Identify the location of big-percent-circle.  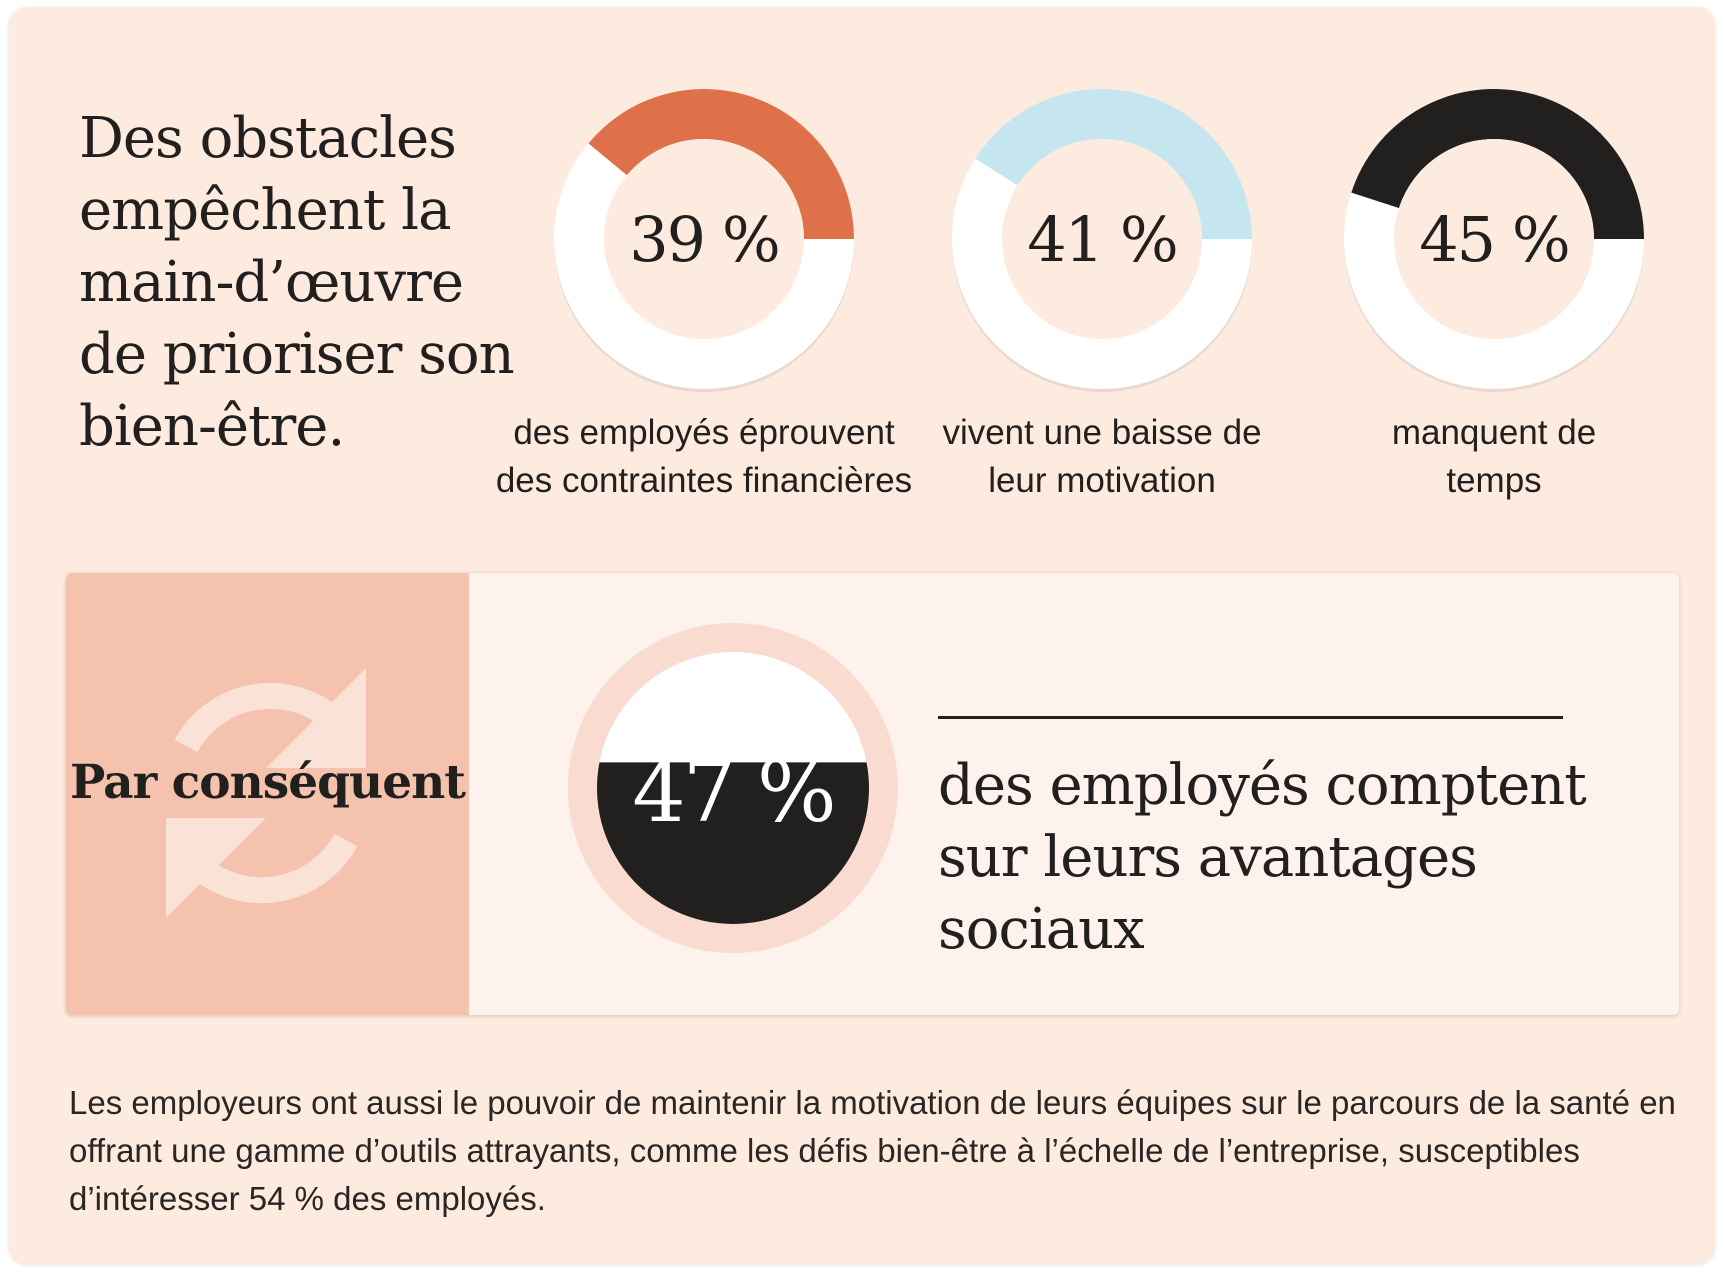
(733, 788).